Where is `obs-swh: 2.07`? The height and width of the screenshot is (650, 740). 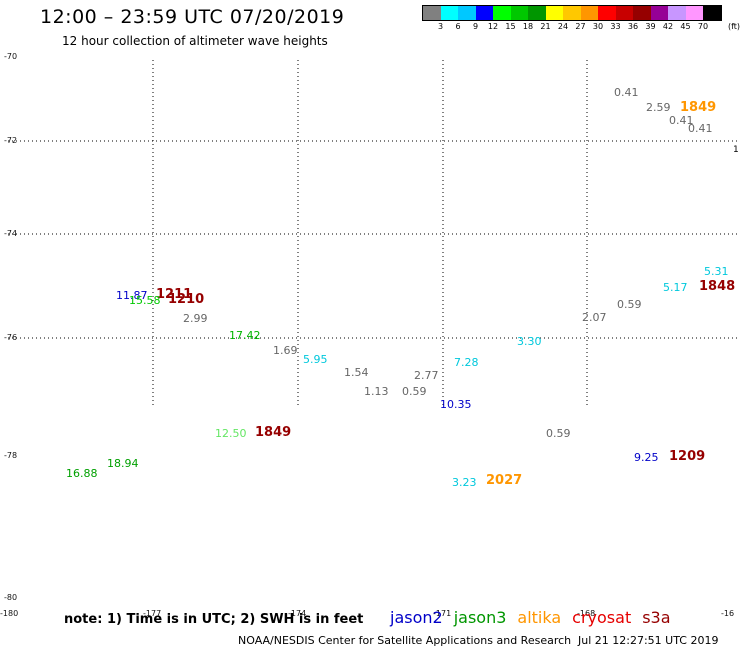 obs-swh: 2.07 is located at coordinates (594, 317).